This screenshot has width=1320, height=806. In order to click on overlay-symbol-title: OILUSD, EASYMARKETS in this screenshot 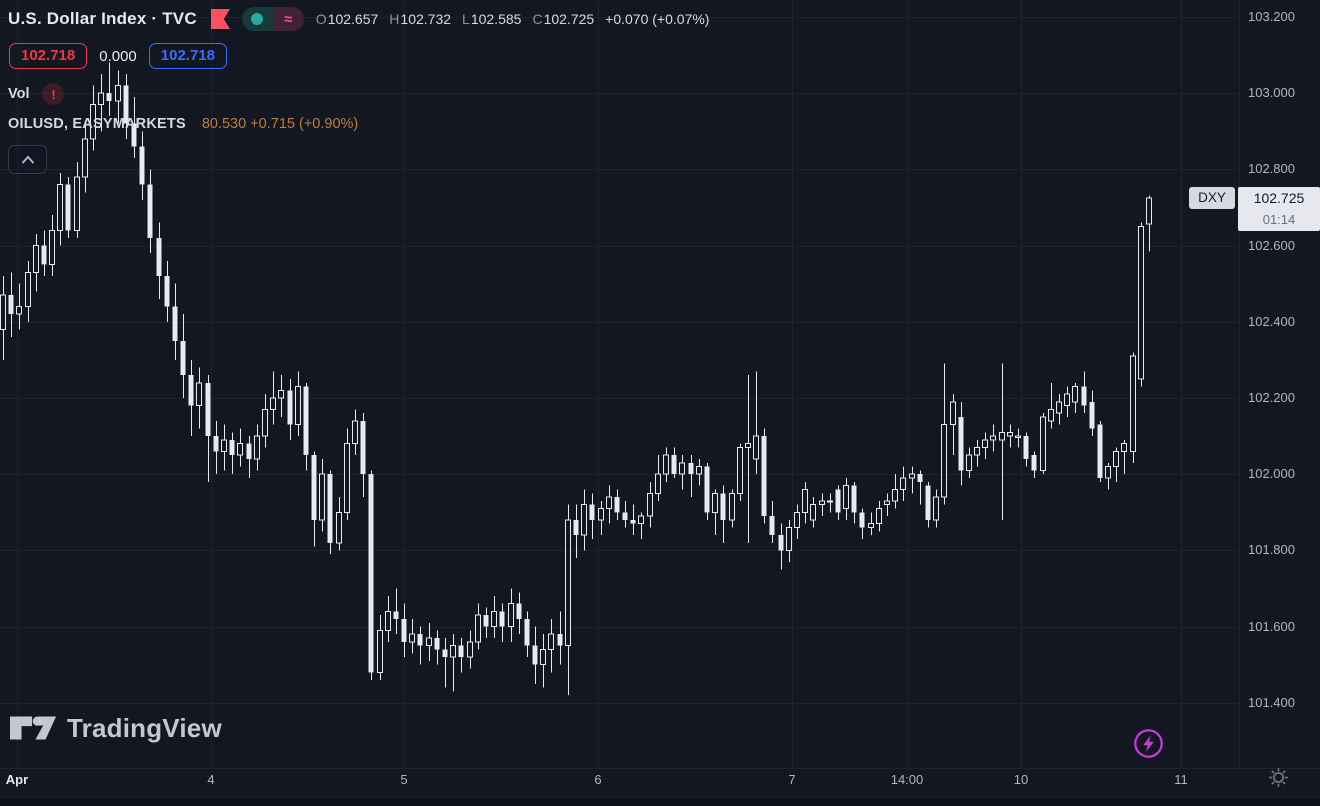, I will do `click(97, 124)`.